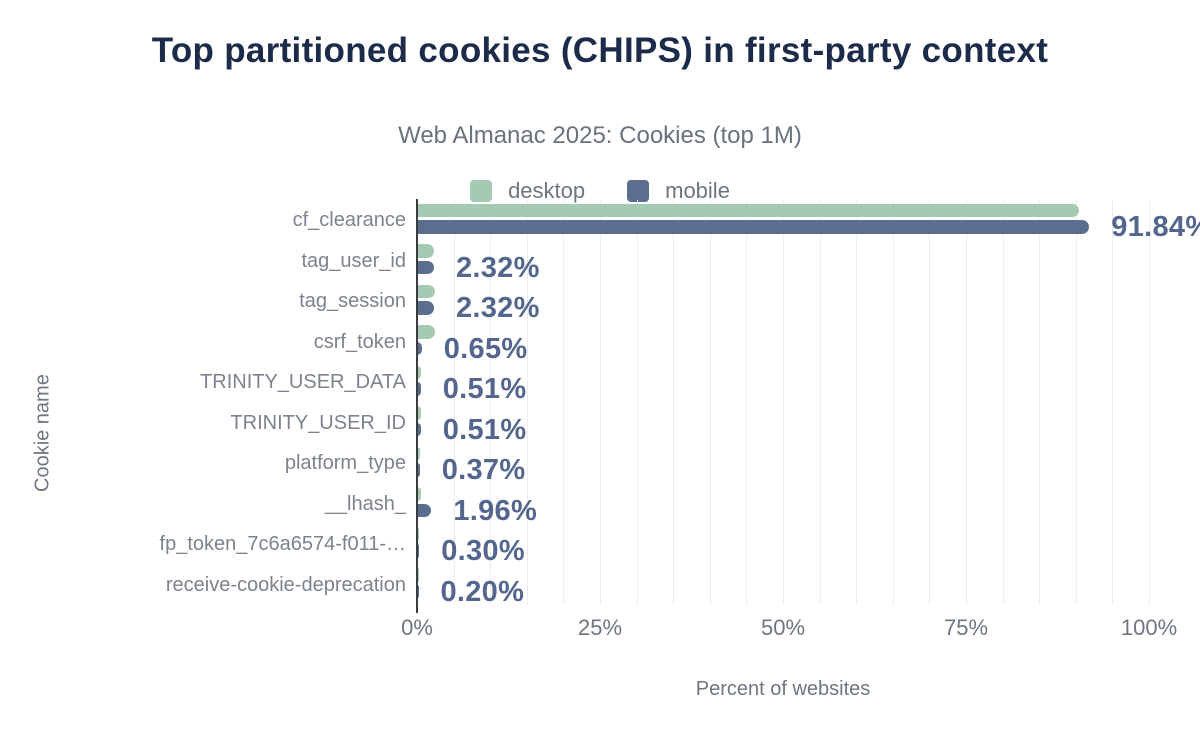 This screenshot has height=742, width=1200. I want to click on x-tick-label-50%: 50%, so click(783, 627).